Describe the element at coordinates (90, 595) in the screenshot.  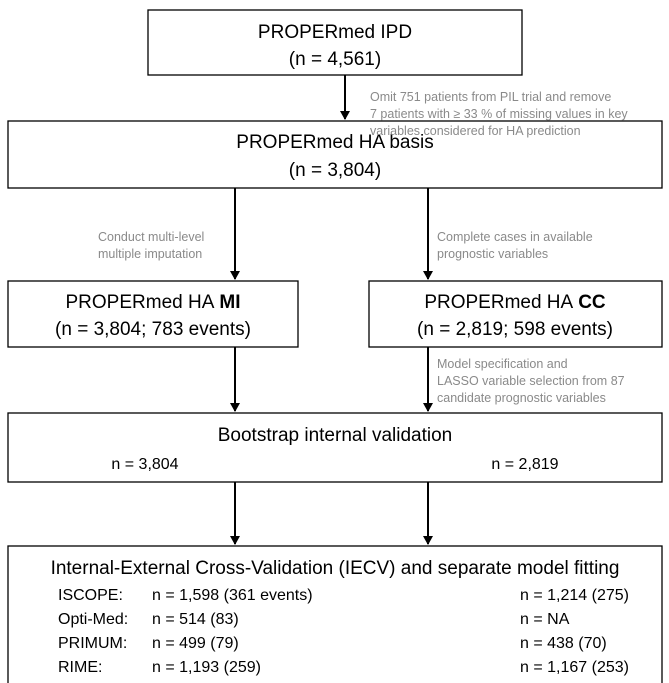
I see `cohort-label: ISCOPE:` at that location.